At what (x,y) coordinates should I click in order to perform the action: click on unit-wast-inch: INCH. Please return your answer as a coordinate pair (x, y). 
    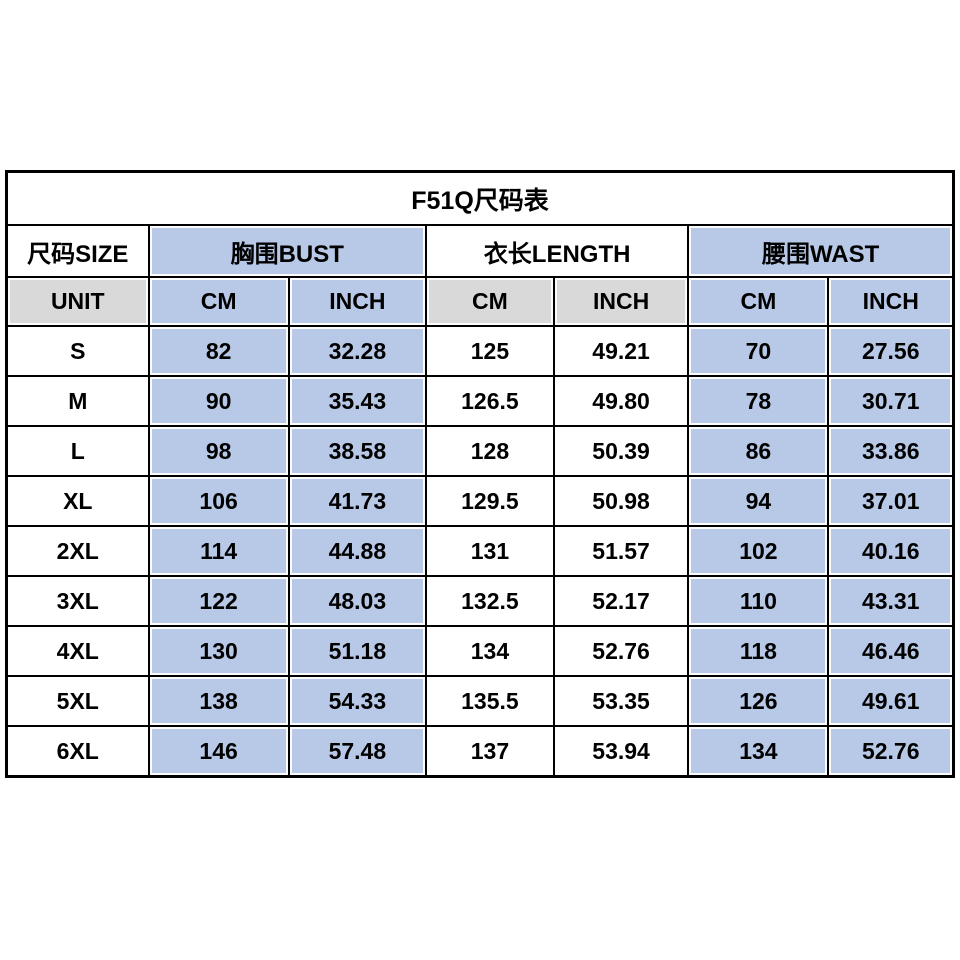
    Looking at the image, I should click on (891, 301).